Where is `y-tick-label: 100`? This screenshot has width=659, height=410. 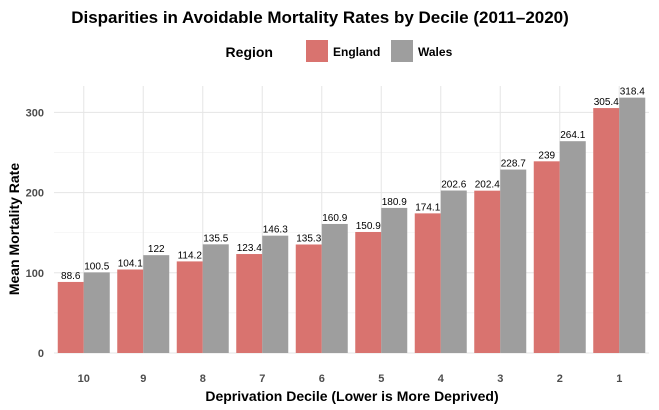 y-tick-label: 100 is located at coordinates (35, 274).